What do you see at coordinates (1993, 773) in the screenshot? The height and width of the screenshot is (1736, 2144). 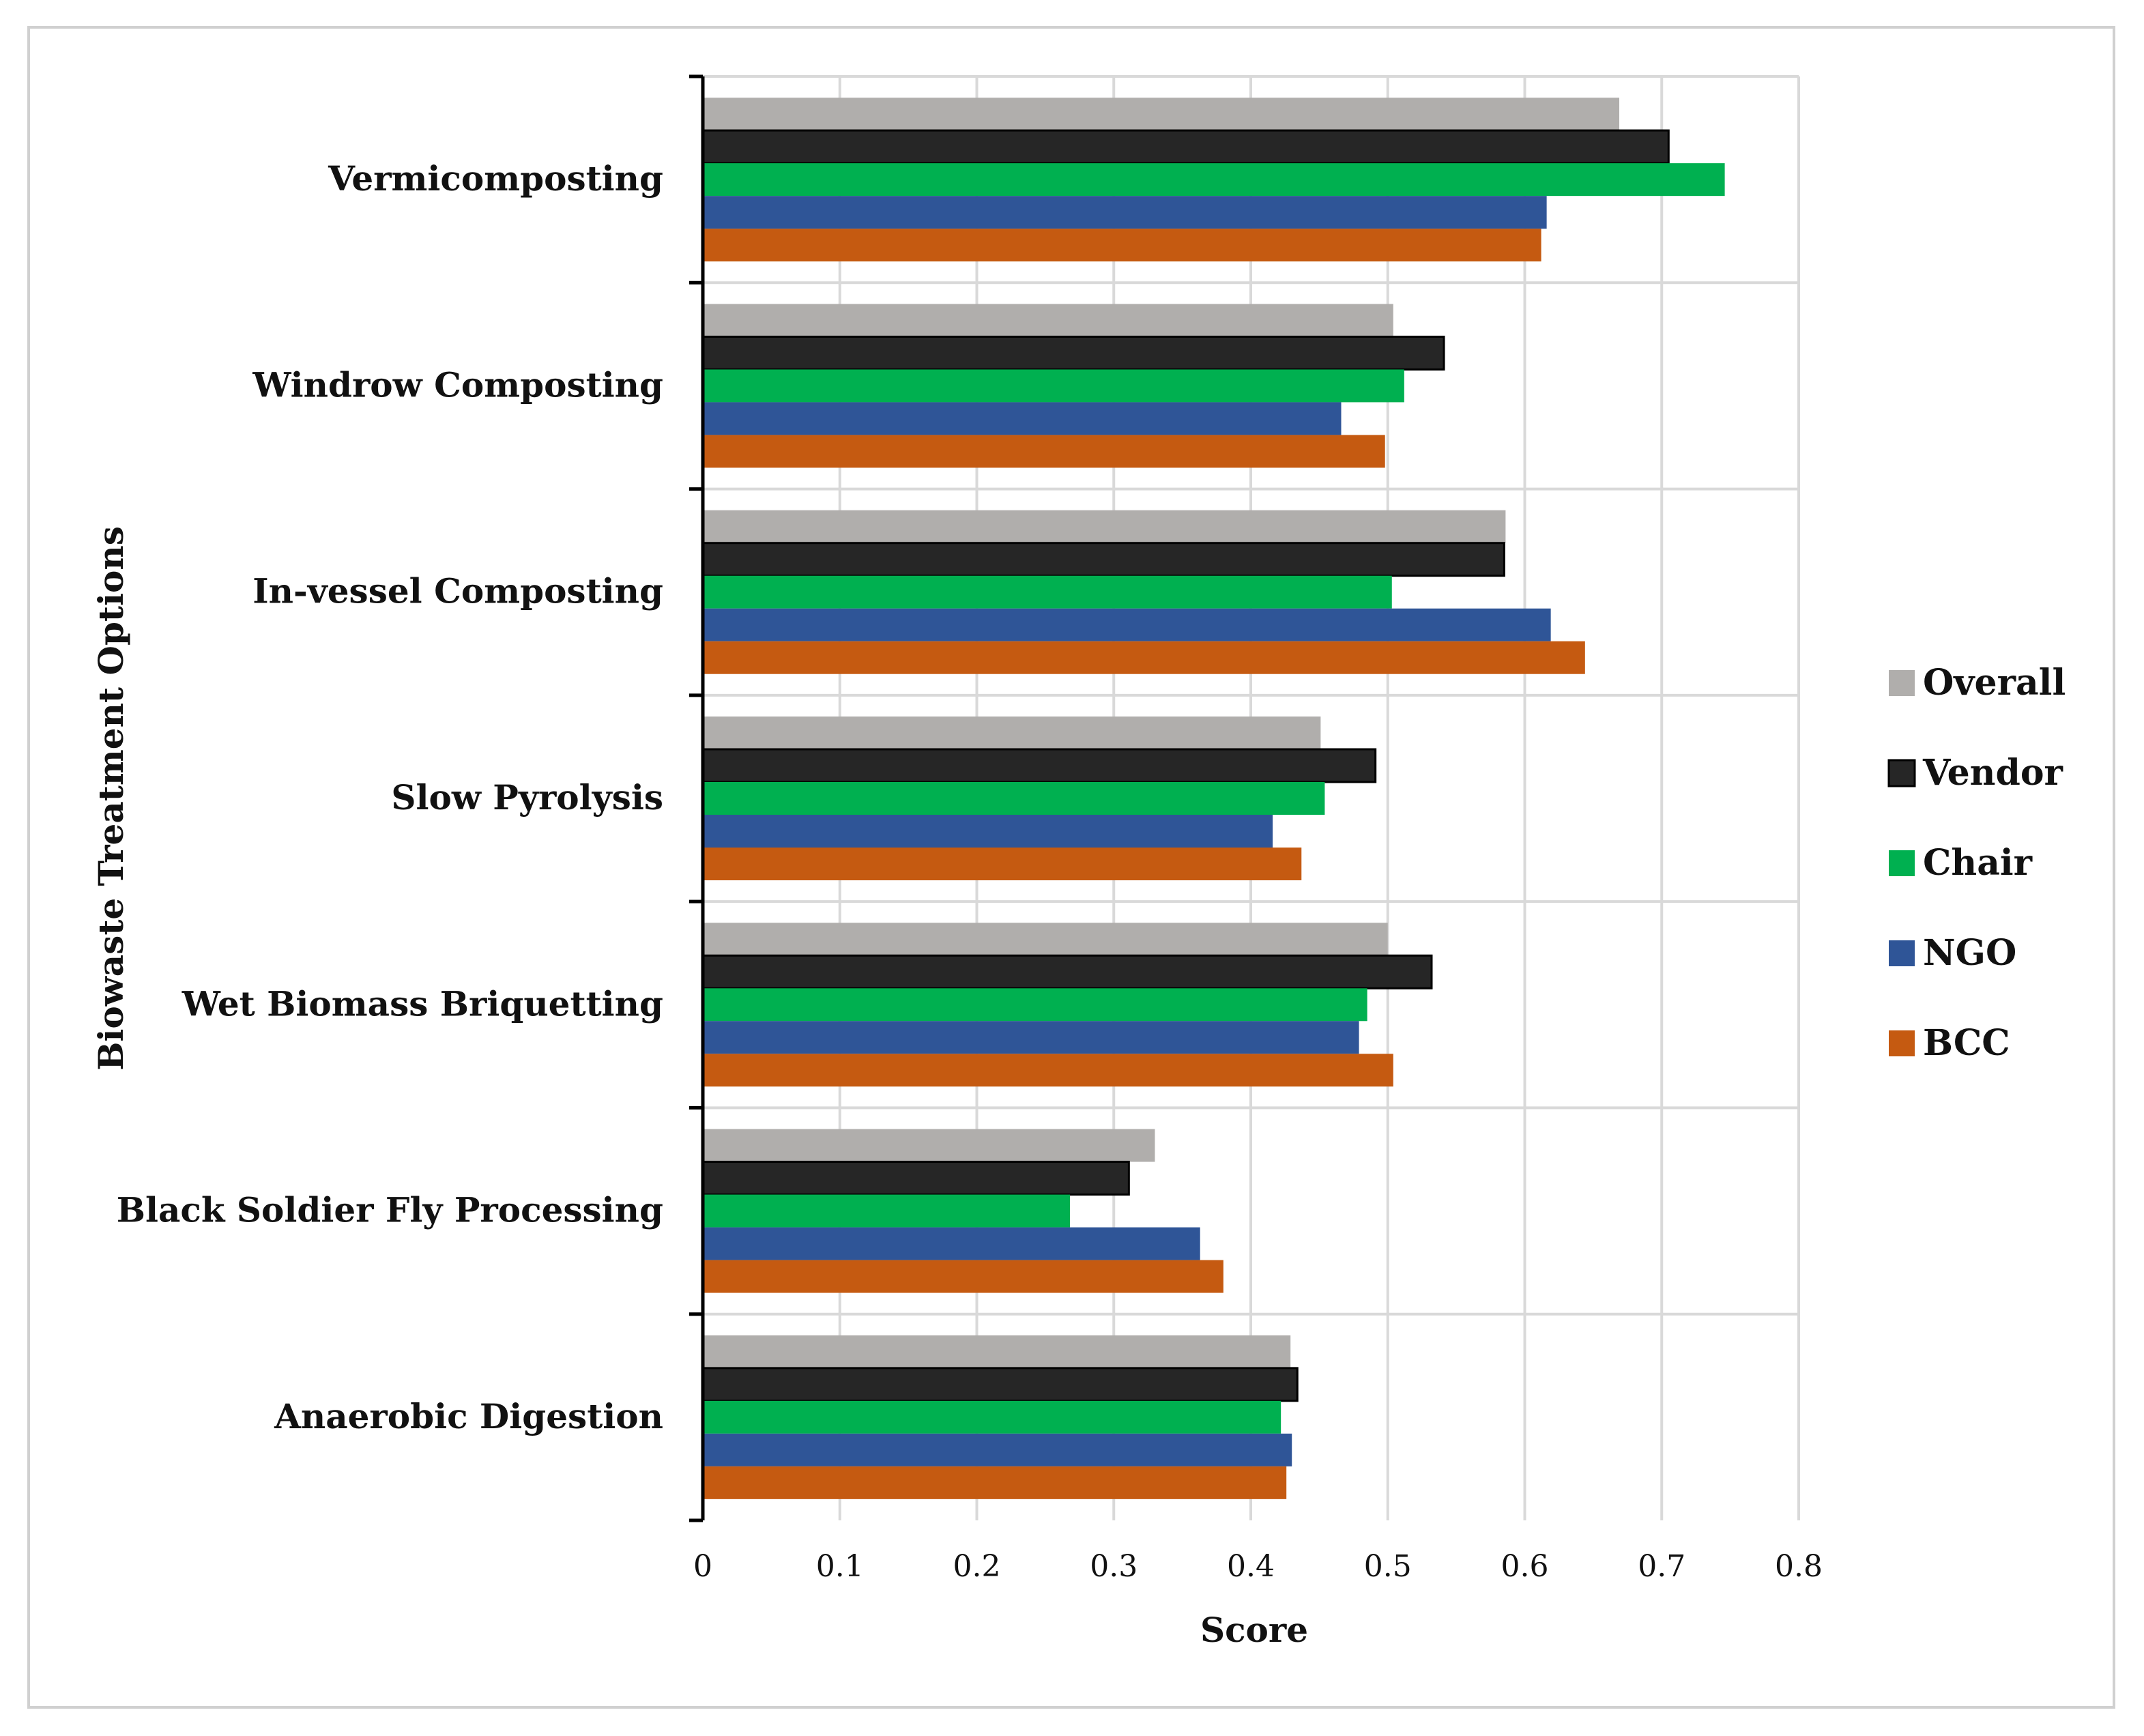 I see `legend-label-vendor: Vendor` at bounding box center [1993, 773].